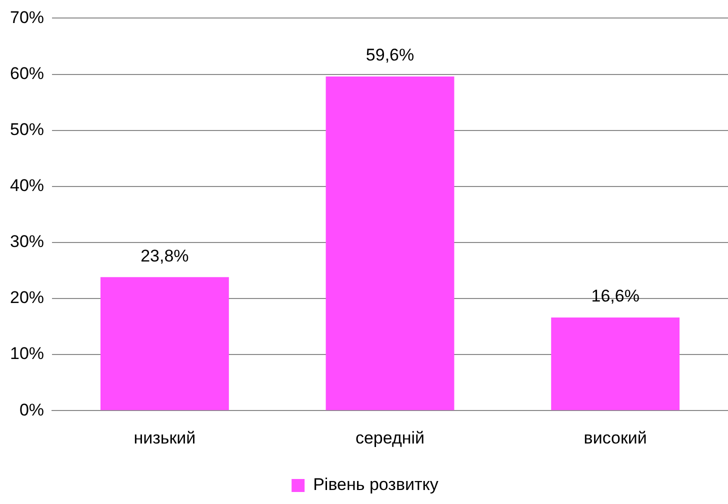  Describe the element at coordinates (615, 438) in the screenshot. I see `x-tick-label: високий` at that location.